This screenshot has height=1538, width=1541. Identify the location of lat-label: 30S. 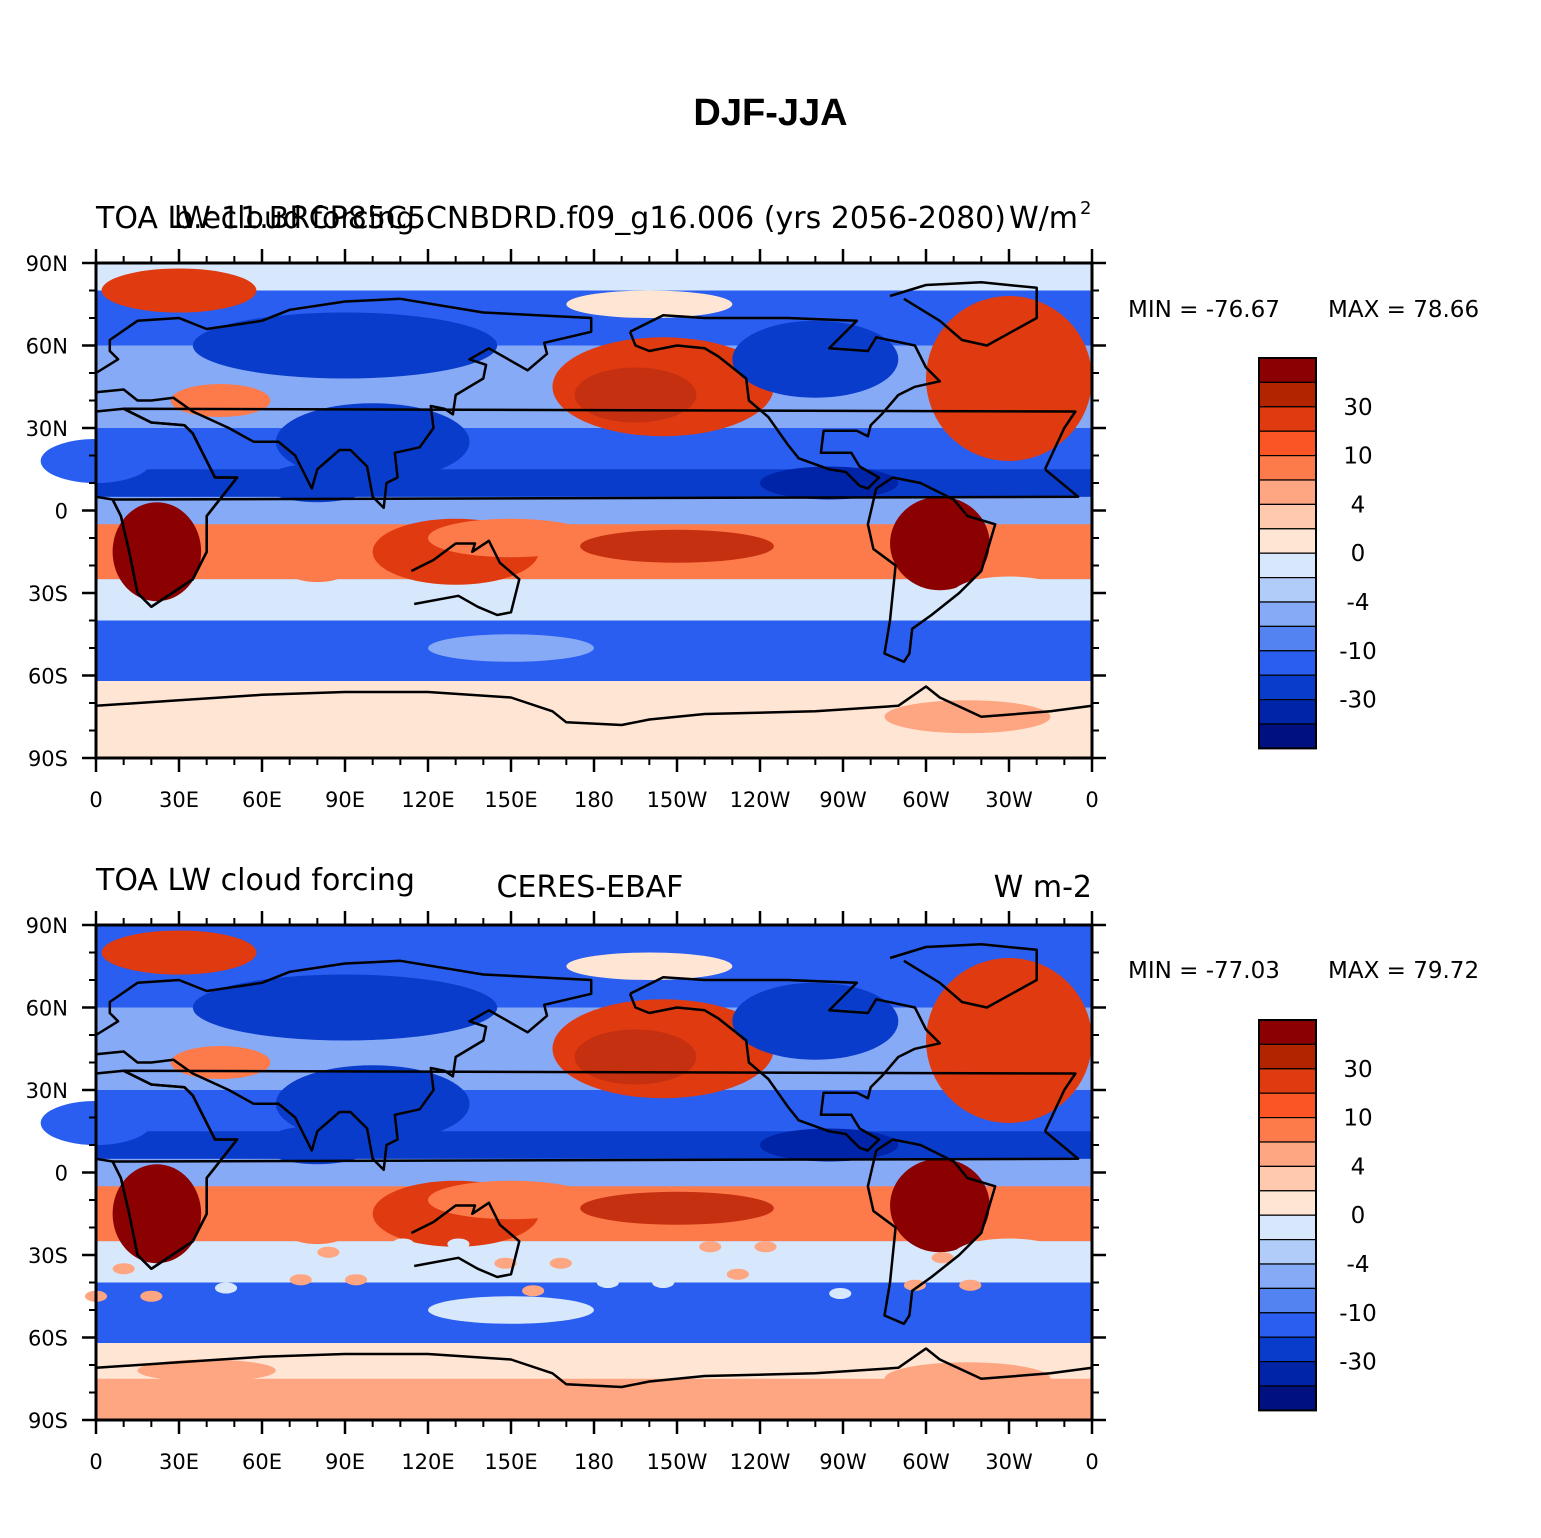
(48, 594).